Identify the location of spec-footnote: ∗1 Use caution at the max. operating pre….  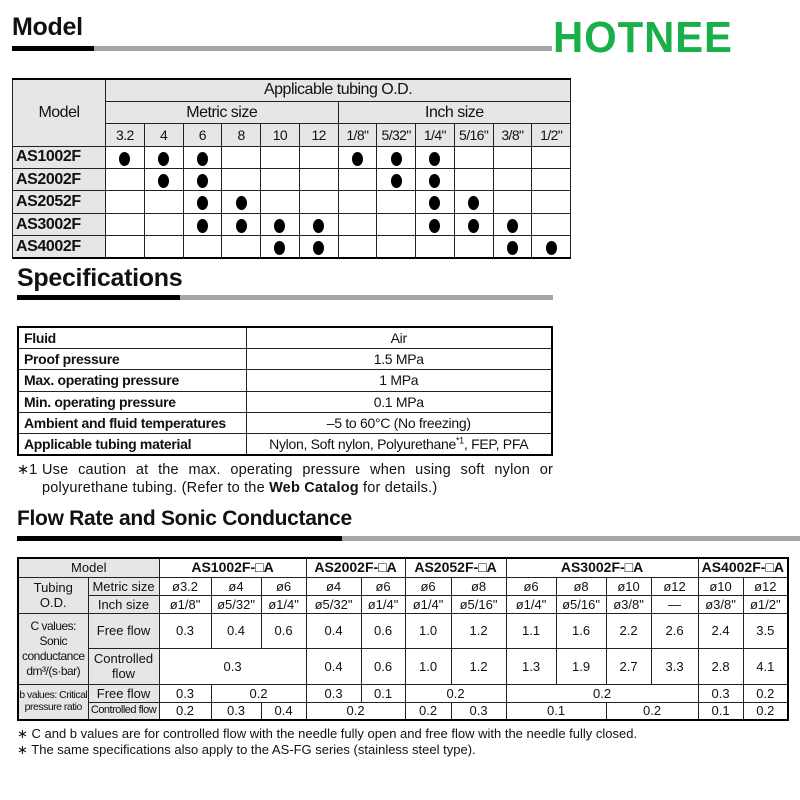
(285, 479).